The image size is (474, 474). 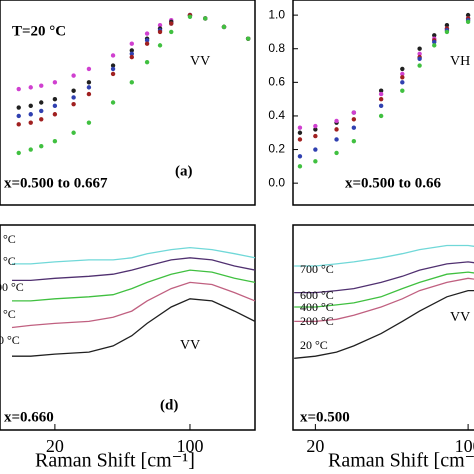 What do you see at coordinates (460, 61) in the screenshot?
I see `annotation: VH` at bounding box center [460, 61].